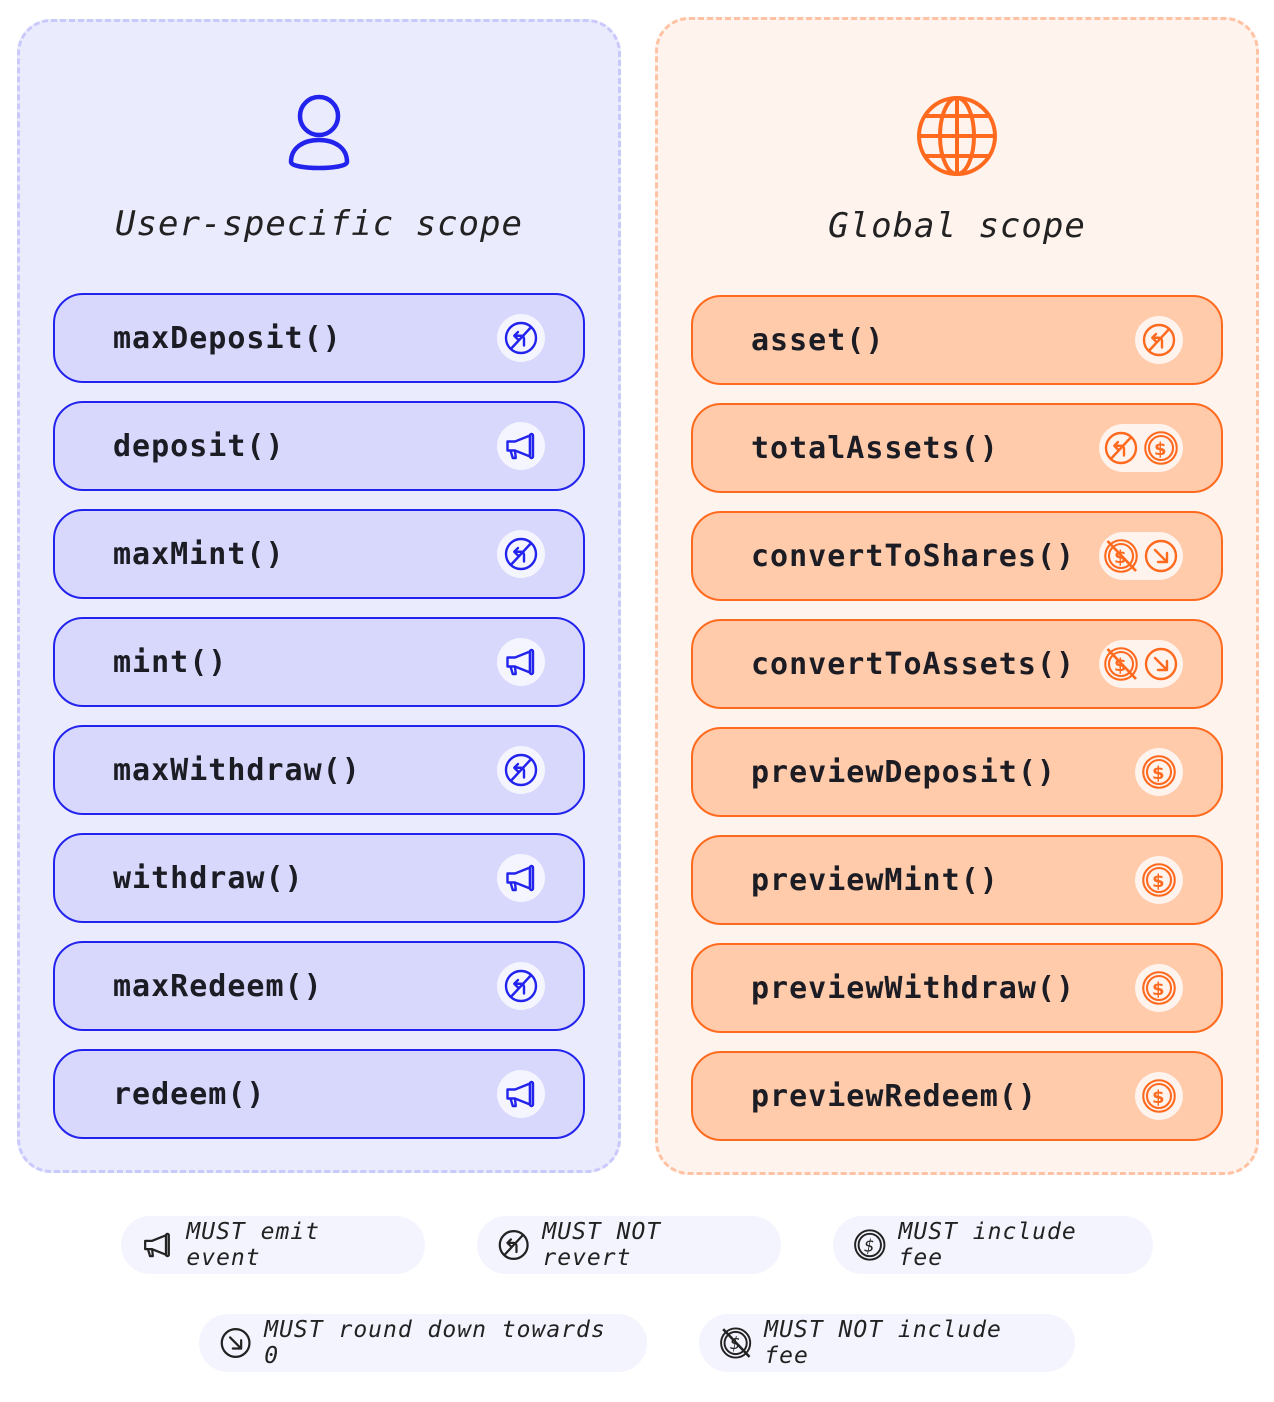 The image size is (1274, 1402). I want to click on function-name: maxDeposit(), so click(227, 338).